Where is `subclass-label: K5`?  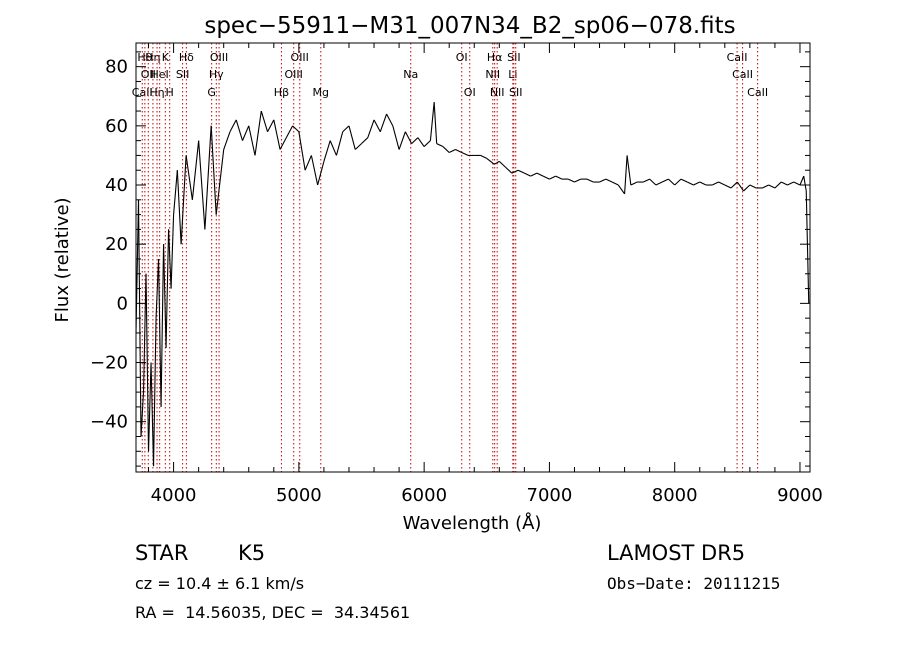 subclass-label: K5 is located at coordinates (252, 553).